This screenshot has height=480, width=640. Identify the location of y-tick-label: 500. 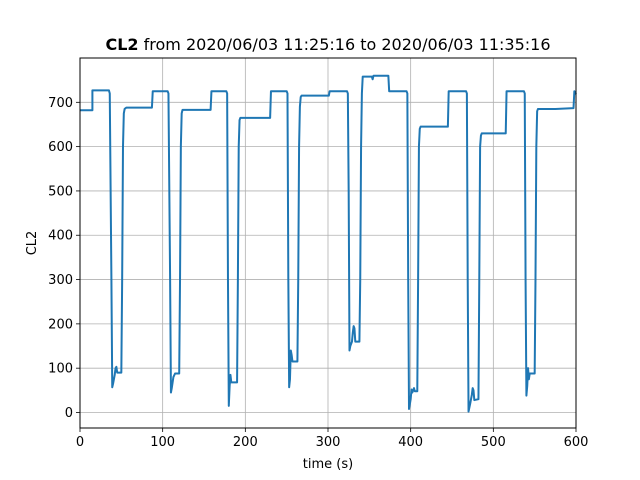
(60, 191).